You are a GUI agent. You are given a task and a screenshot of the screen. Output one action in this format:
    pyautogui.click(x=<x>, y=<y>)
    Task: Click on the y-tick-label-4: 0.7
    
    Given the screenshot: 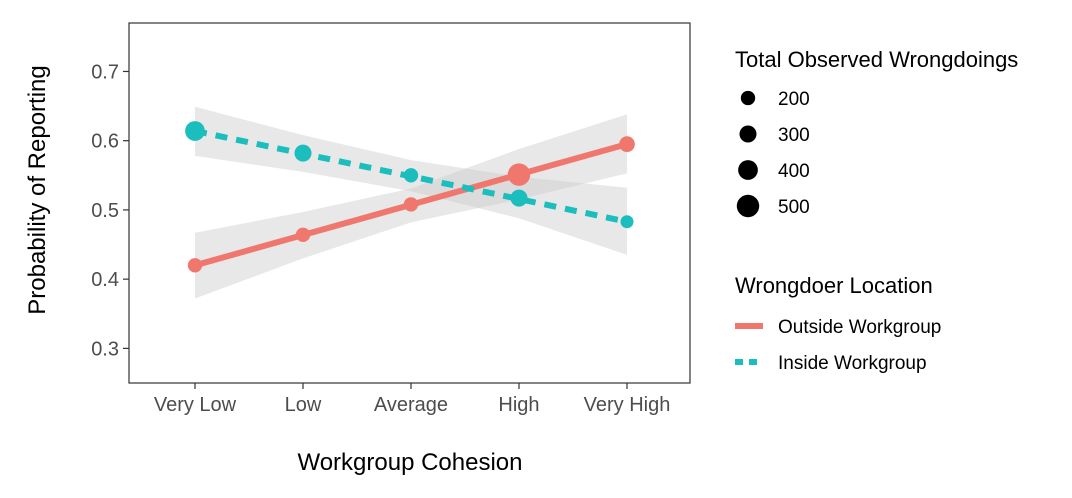 What is the action you would take?
    pyautogui.click(x=105, y=72)
    